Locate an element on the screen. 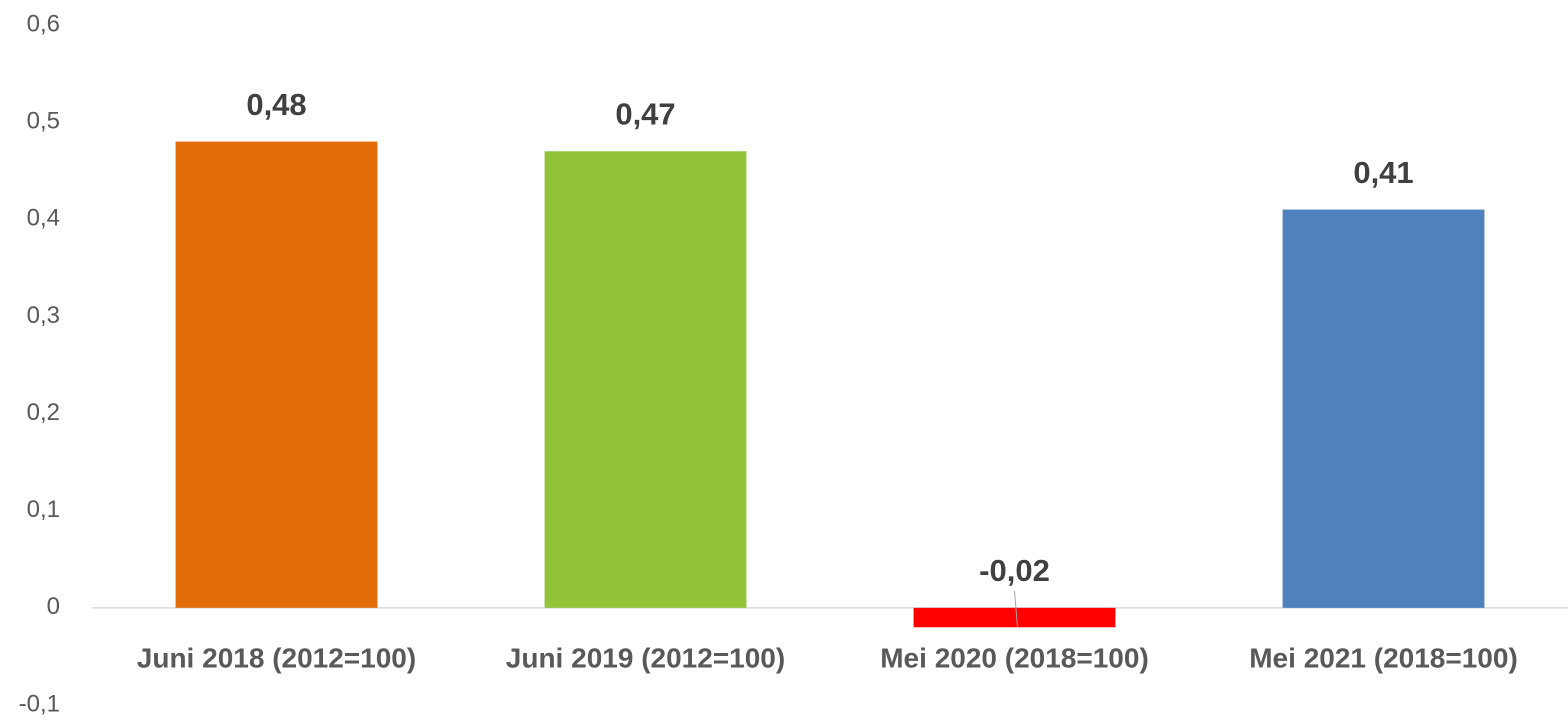 The width and height of the screenshot is (1568, 720). y-tick-label: 0,3 is located at coordinates (43, 315).